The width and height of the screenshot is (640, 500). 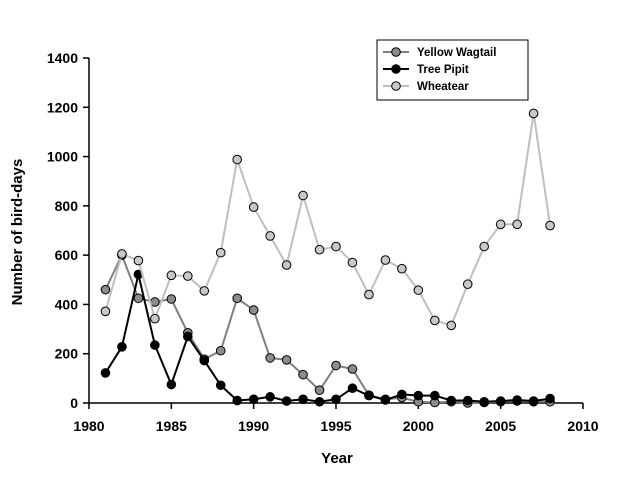 I want to click on x-tick-label: 2010, so click(x=582, y=426).